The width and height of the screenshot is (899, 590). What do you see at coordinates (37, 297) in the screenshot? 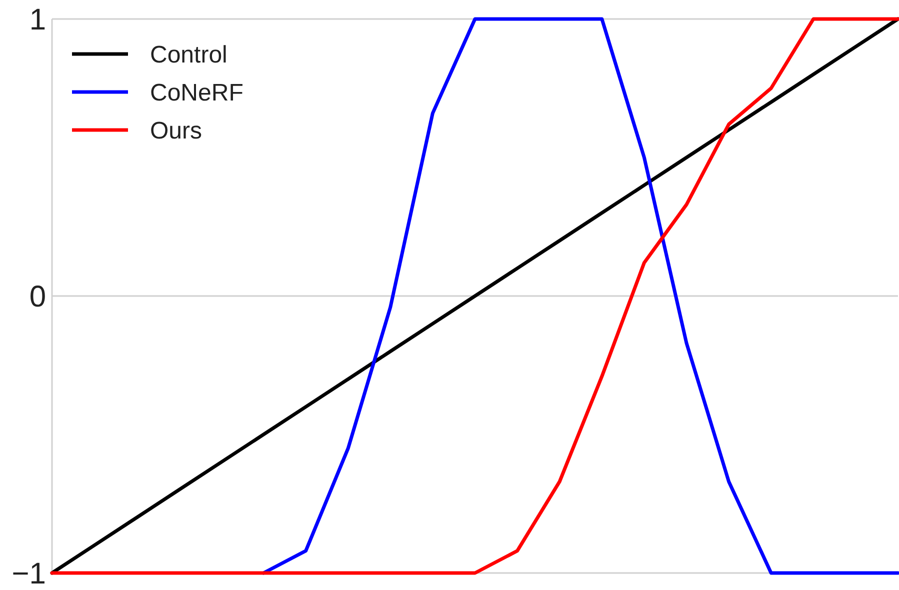
I see `y-tick-label: 0` at bounding box center [37, 297].